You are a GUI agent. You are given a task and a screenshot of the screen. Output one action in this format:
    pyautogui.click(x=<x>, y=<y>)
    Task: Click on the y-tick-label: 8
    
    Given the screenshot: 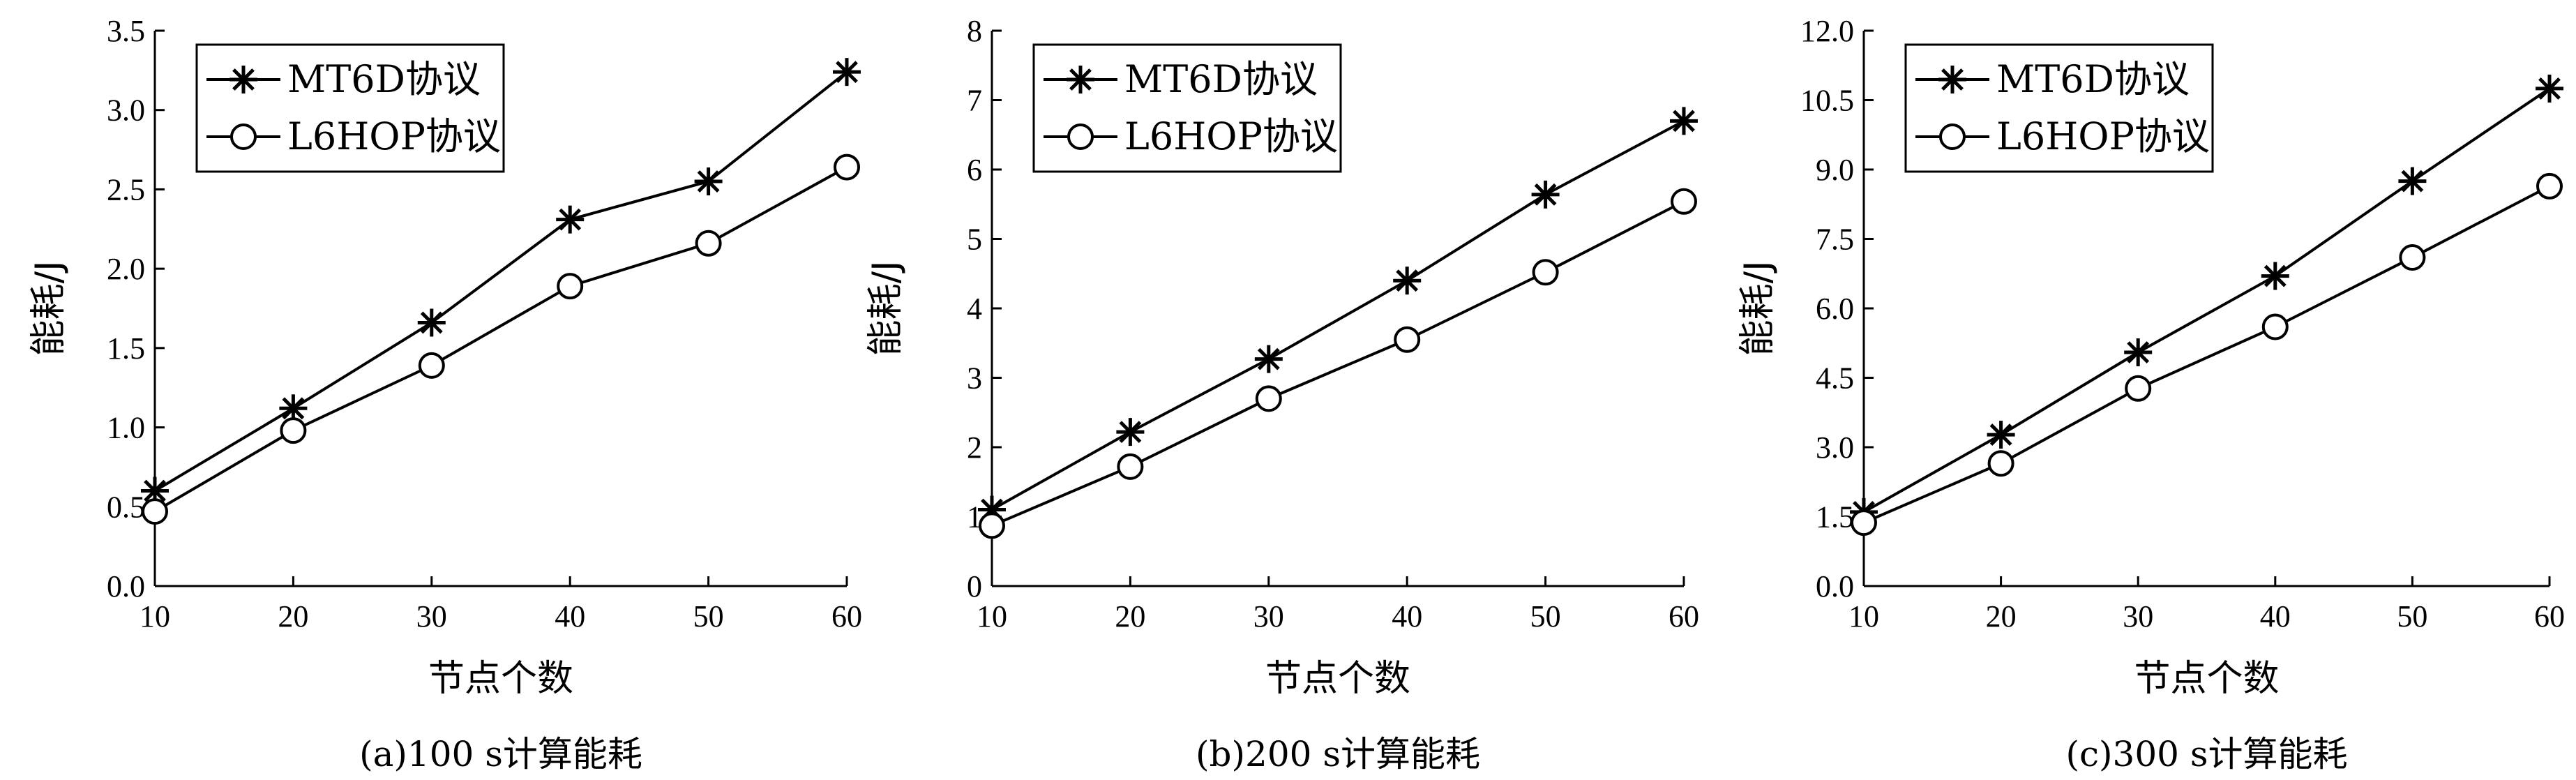 What is the action you would take?
    pyautogui.click(x=974, y=31)
    